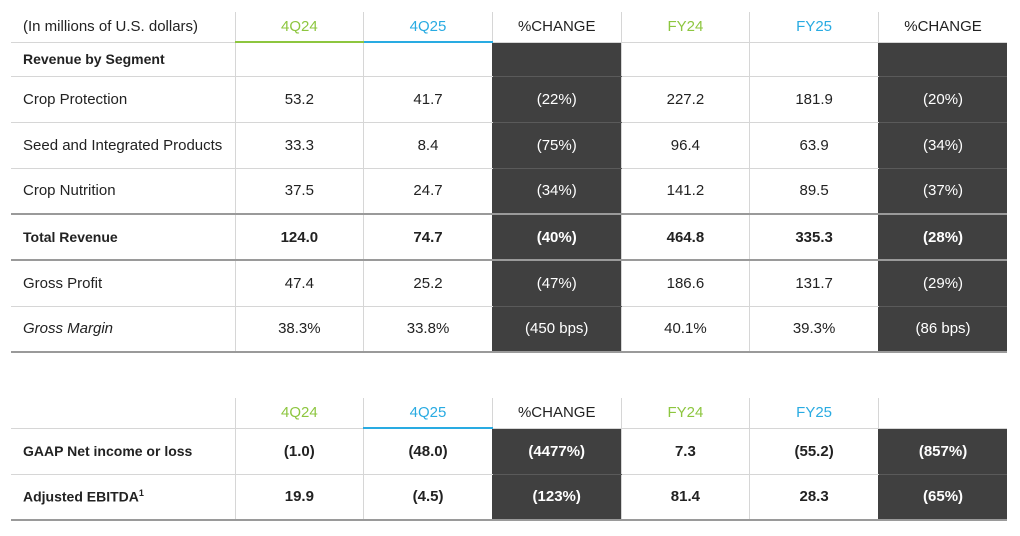 The height and width of the screenshot is (536, 1020). I want to click on row-label: Crop Nutrition, so click(123, 191).